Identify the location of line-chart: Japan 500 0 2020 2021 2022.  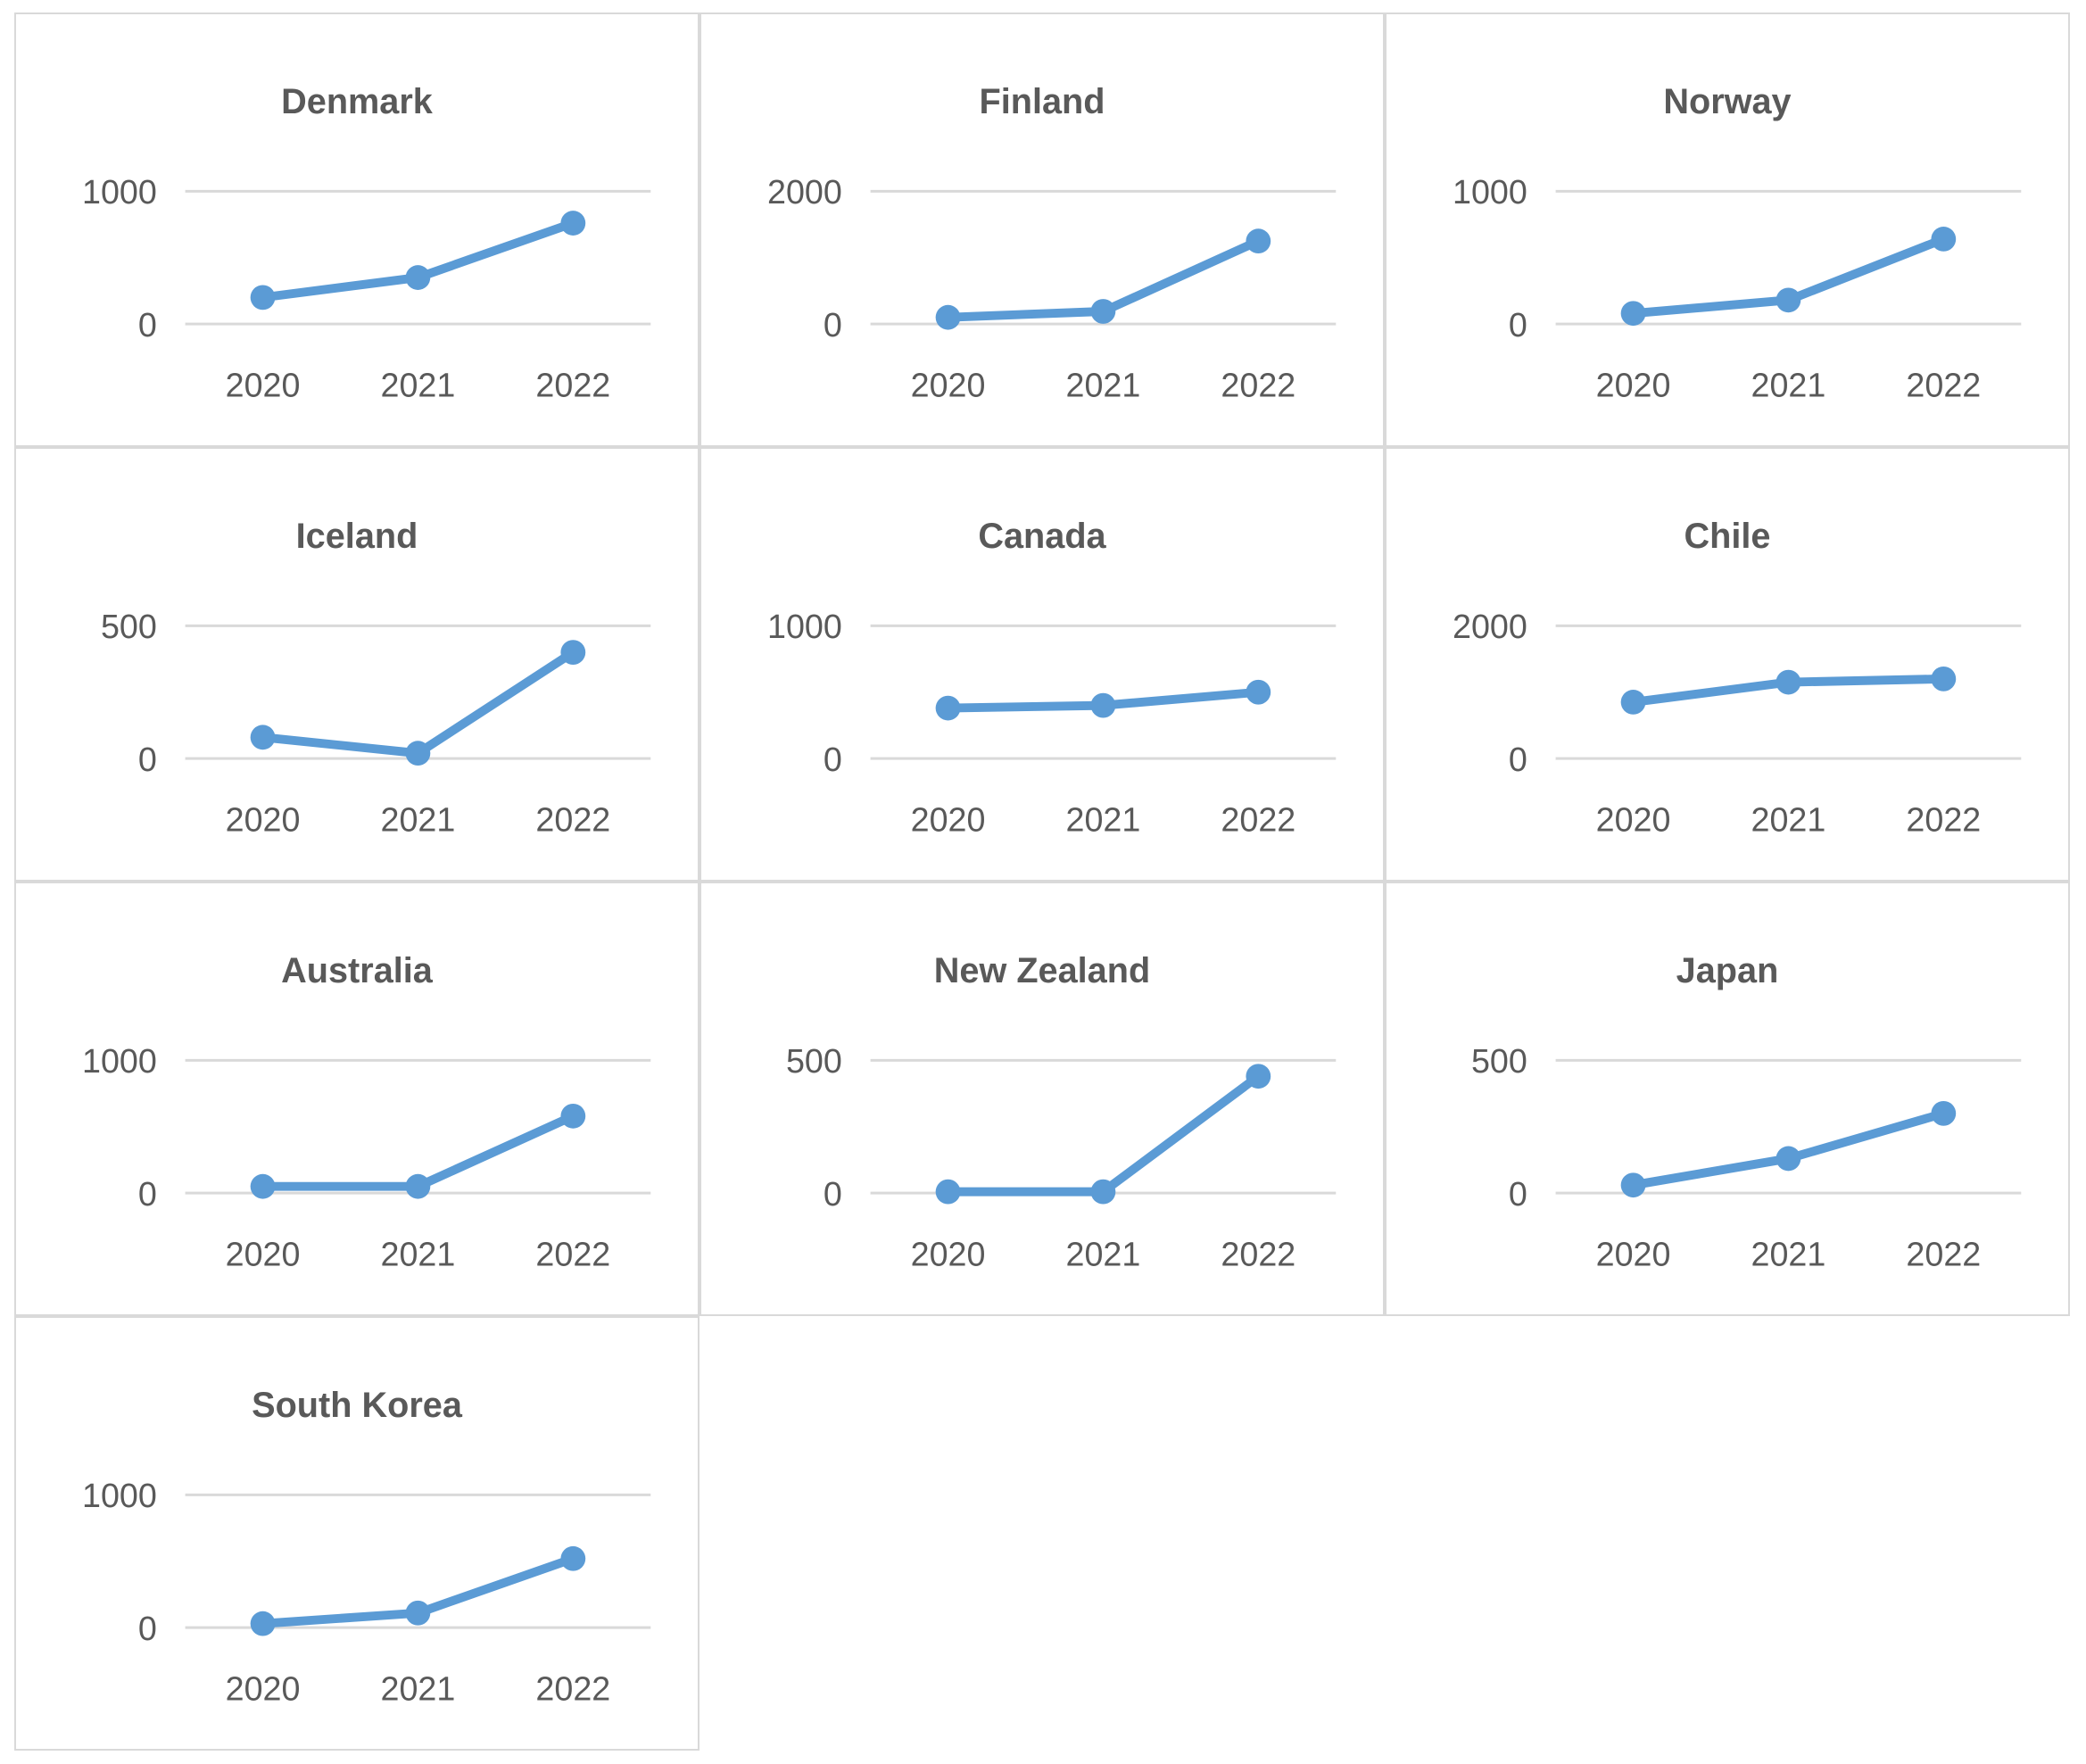
(1746, 1111).